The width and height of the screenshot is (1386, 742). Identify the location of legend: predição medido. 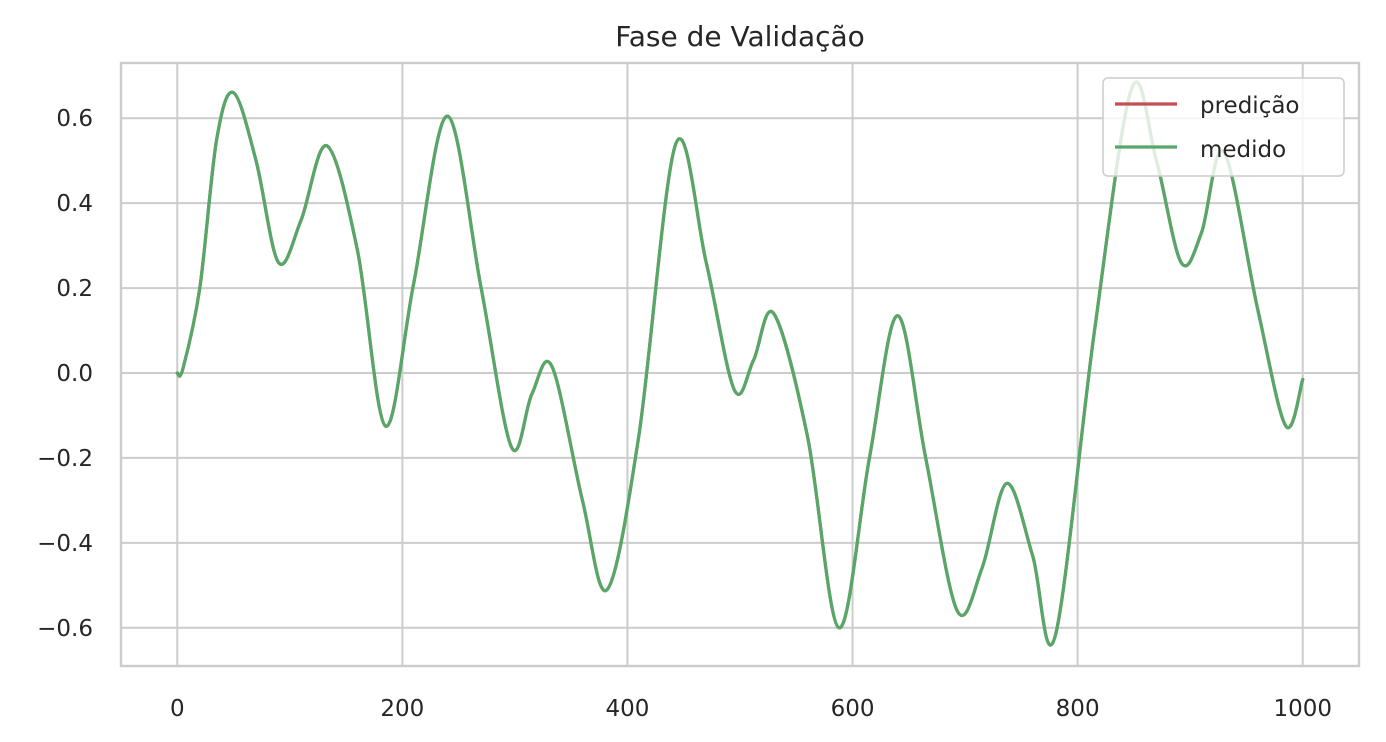
(1223, 127).